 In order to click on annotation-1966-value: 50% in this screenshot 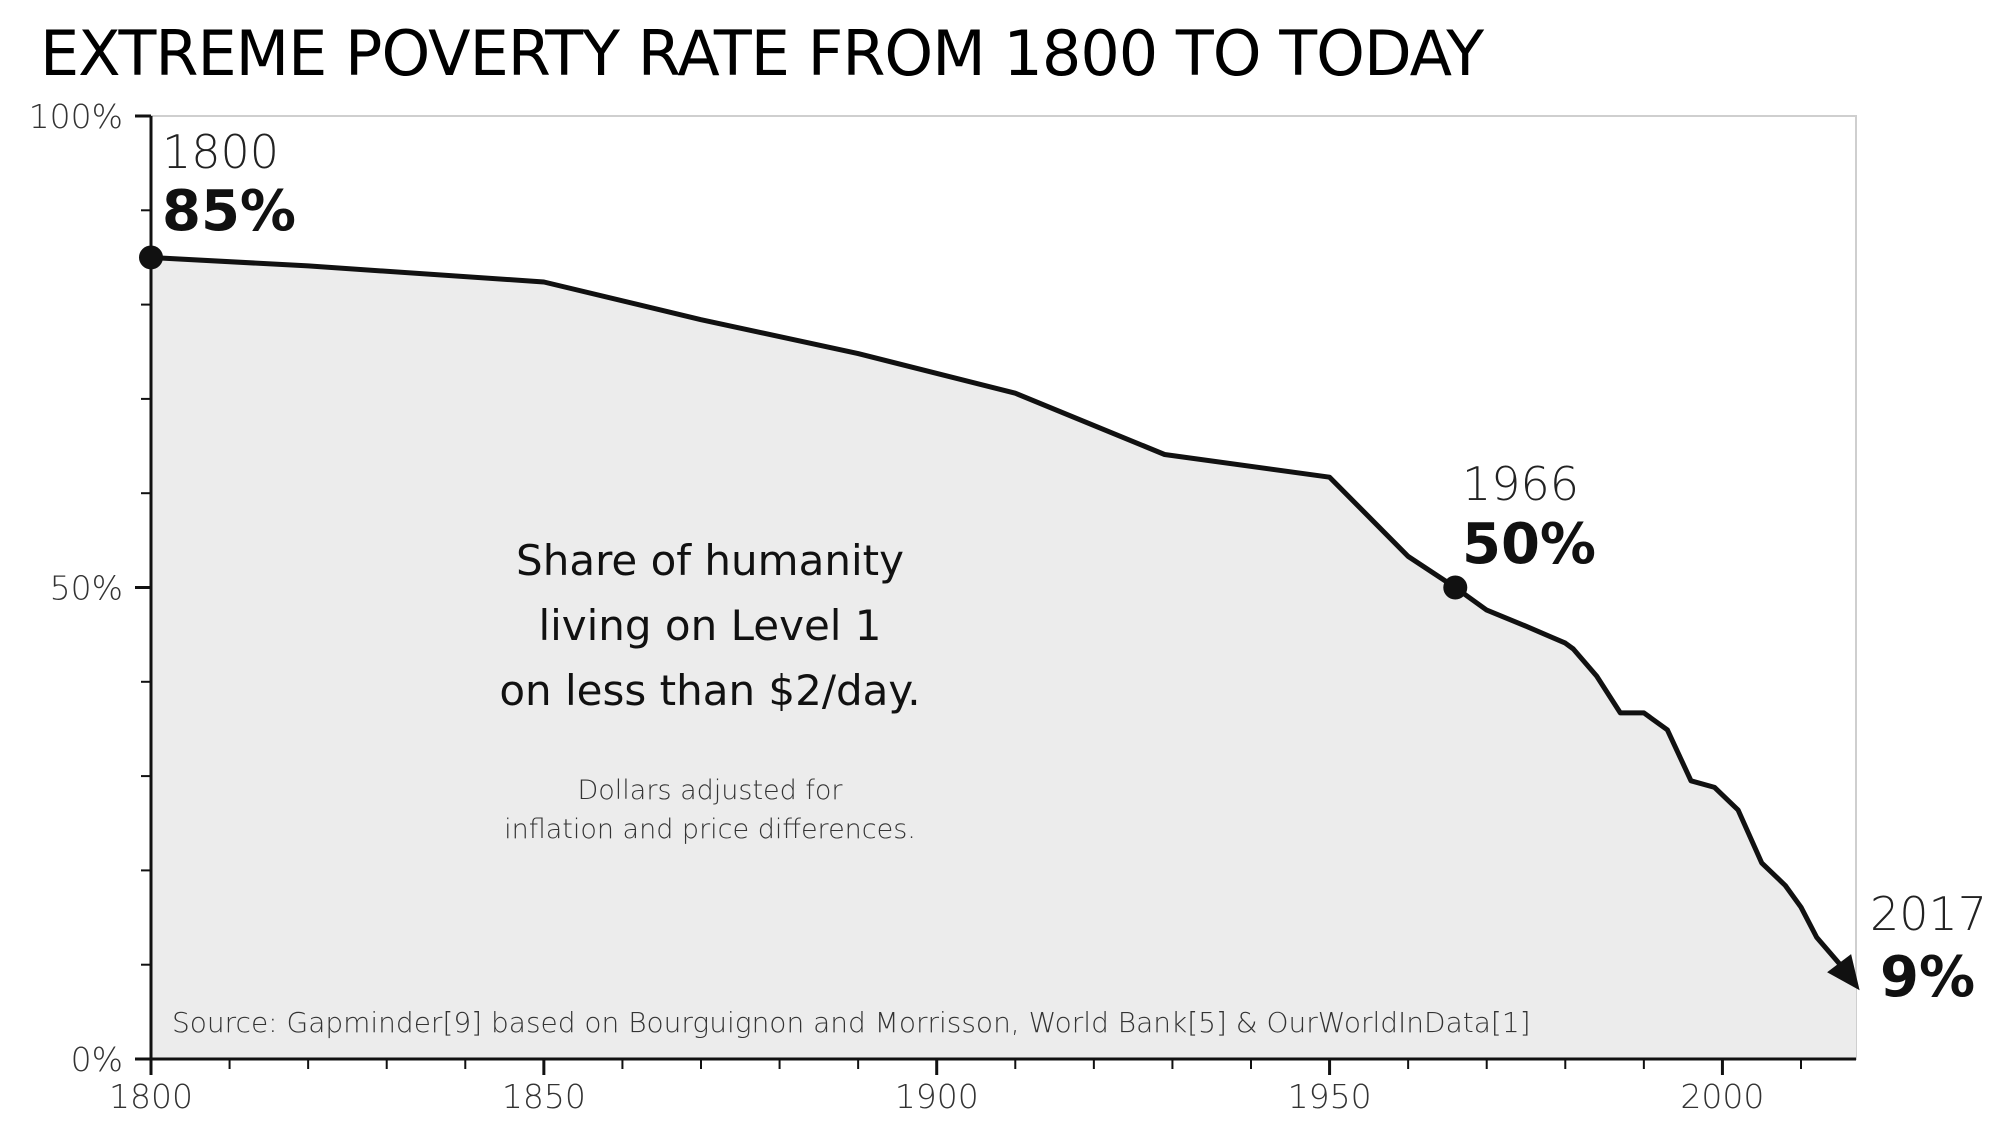, I will do `click(1529, 544)`.